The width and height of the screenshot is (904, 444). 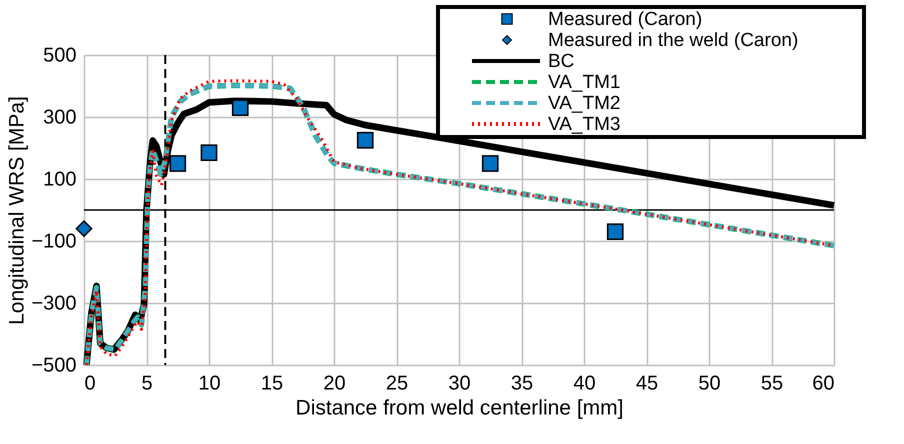 What do you see at coordinates (147, 383) in the screenshot?
I see `x-tick-label: 5` at bounding box center [147, 383].